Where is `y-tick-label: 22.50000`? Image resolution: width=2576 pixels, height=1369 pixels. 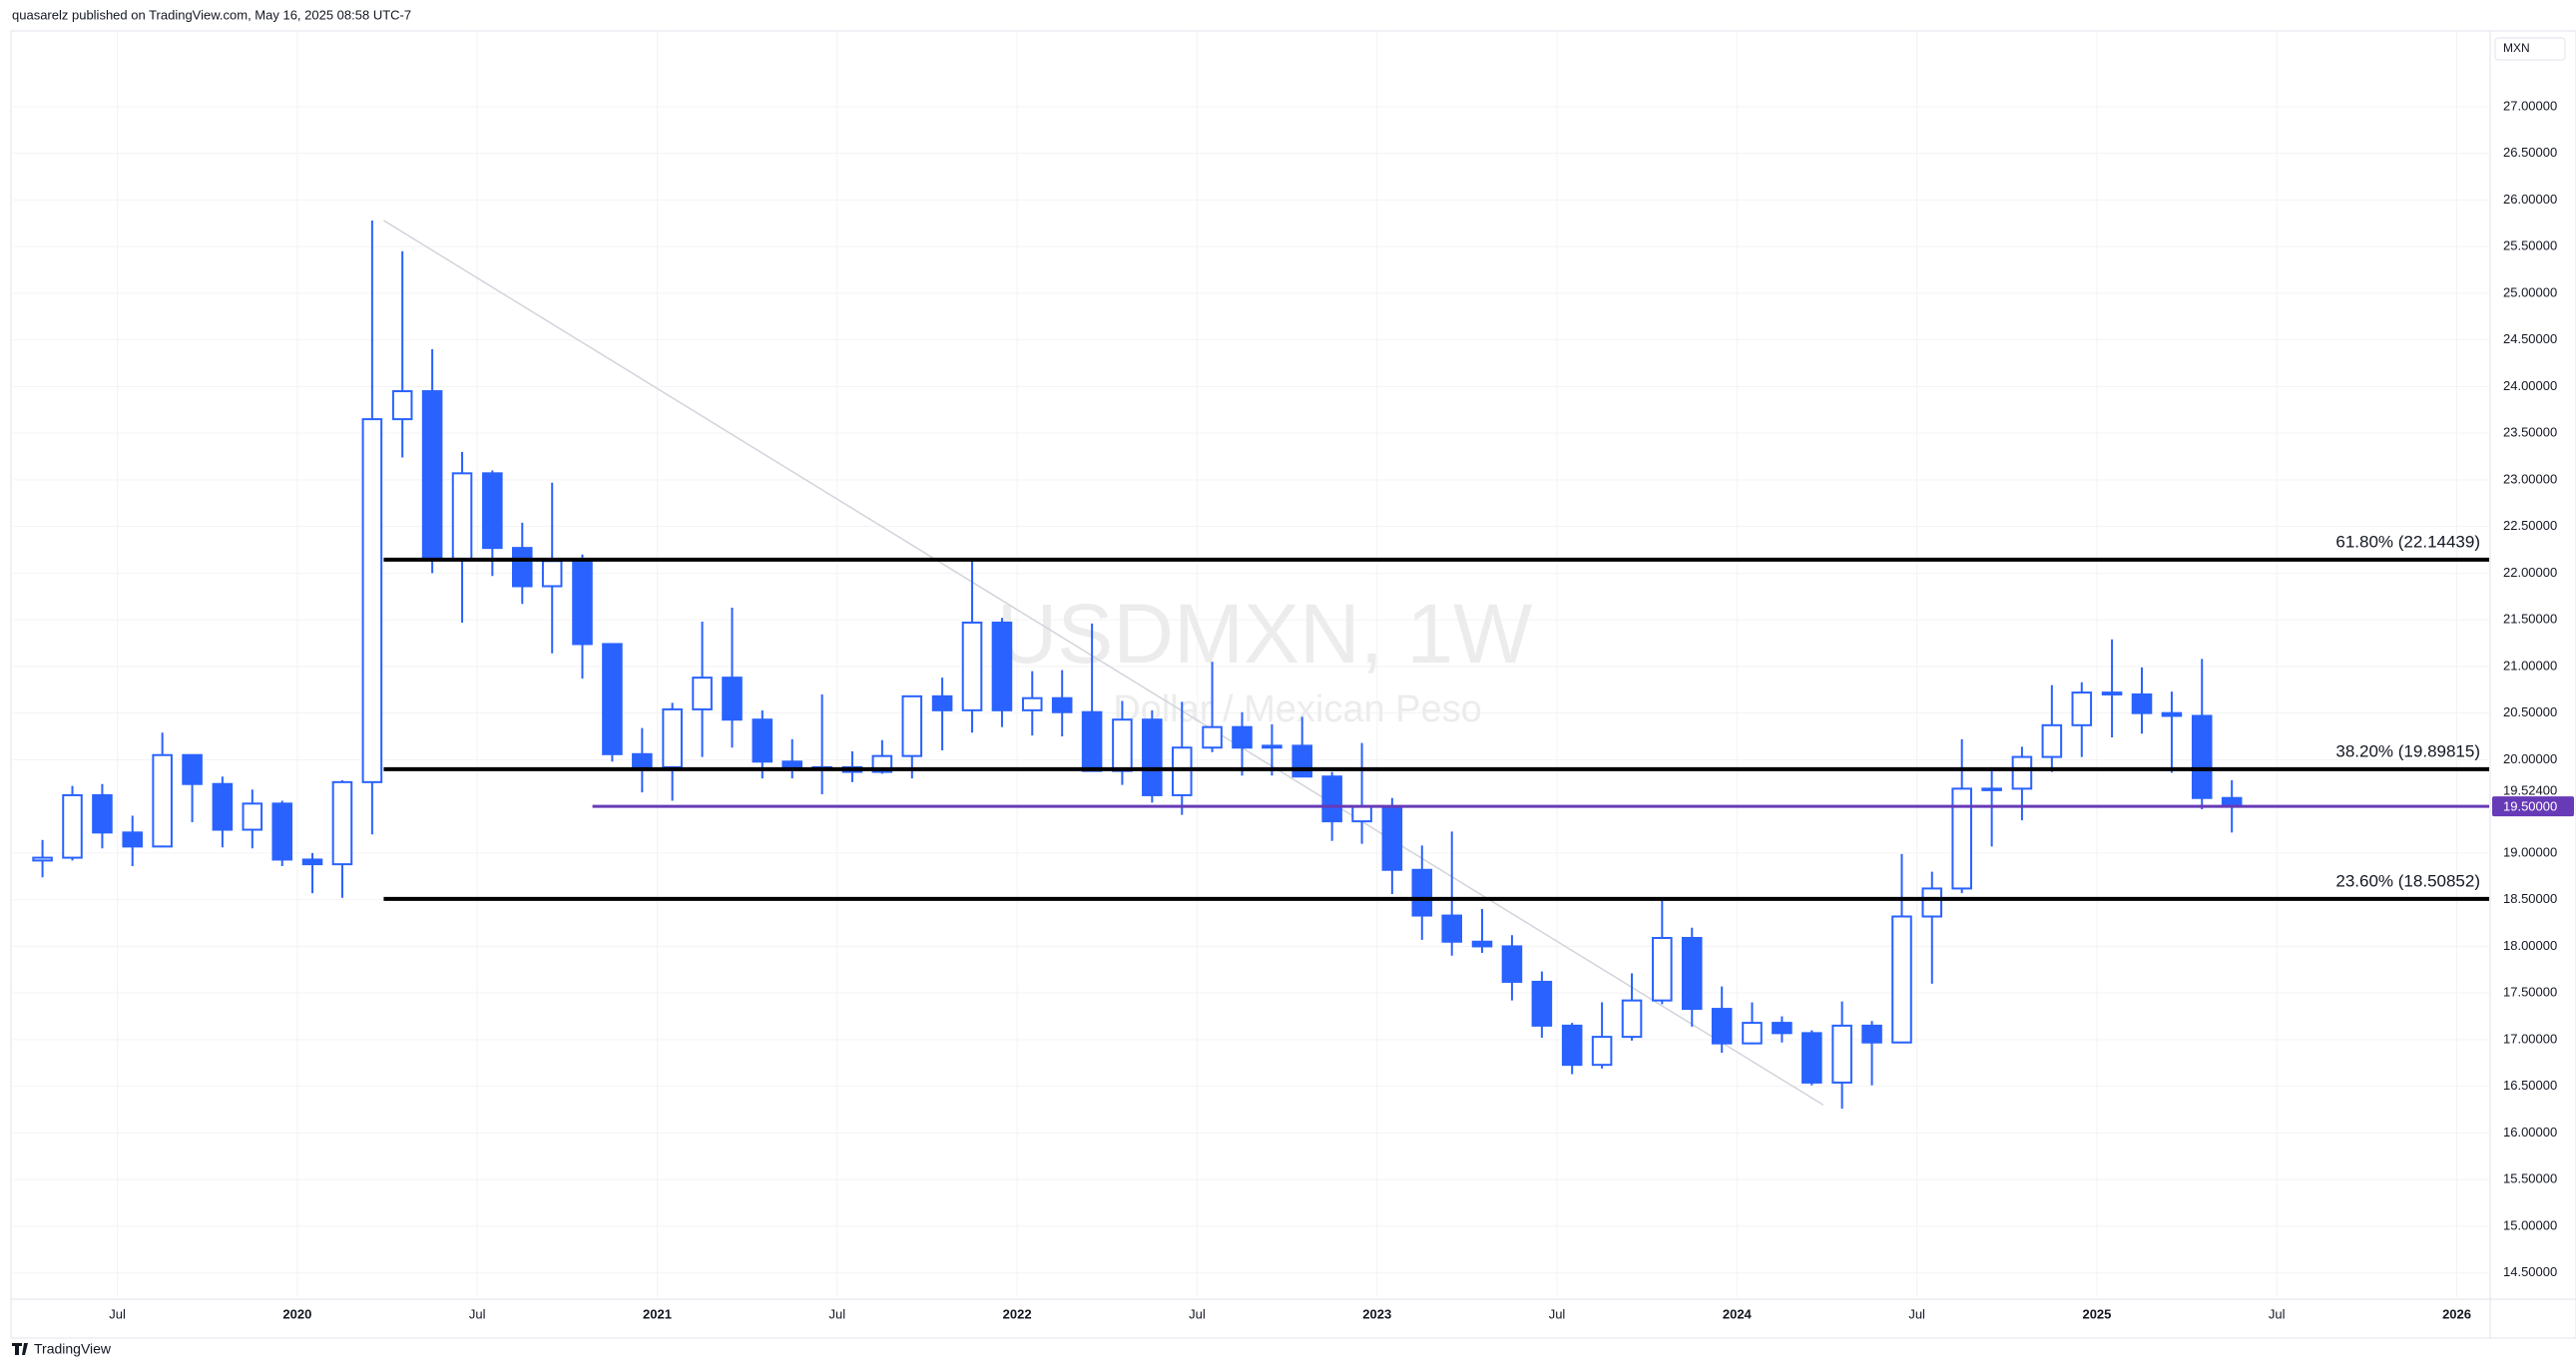
y-tick-label: 22.50000 is located at coordinates (2530, 525).